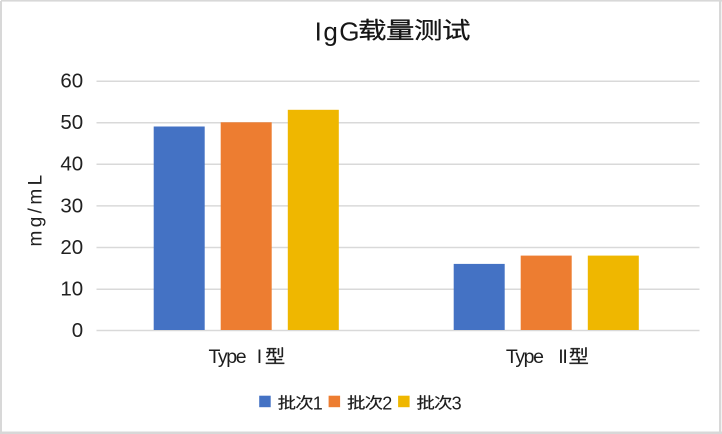 This screenshot has height=434, width=722. What do you see at coordinates (457, 404) in the screenshot?
I see `svg-text: 3` at bounding box center [457, 404].